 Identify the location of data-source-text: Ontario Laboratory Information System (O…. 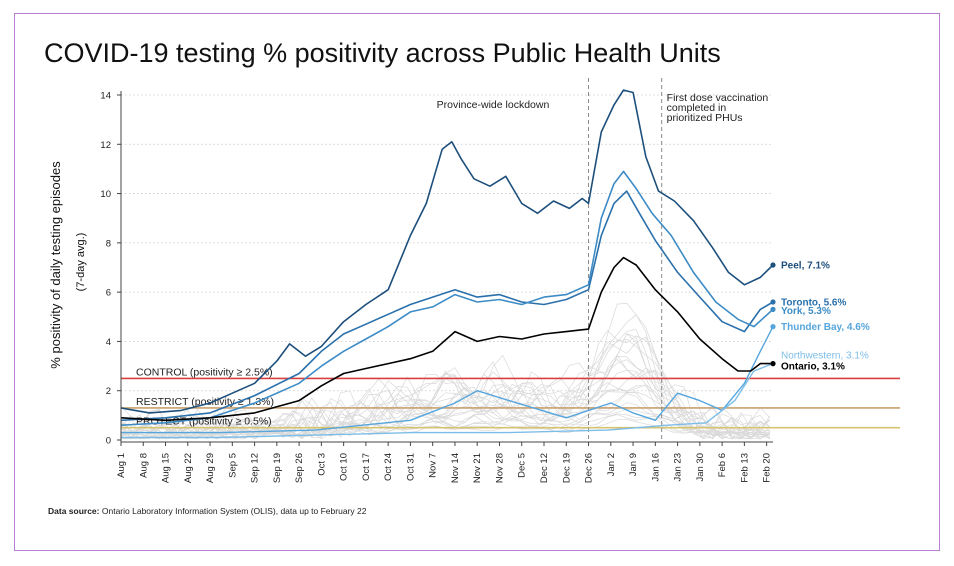
(234, 511).